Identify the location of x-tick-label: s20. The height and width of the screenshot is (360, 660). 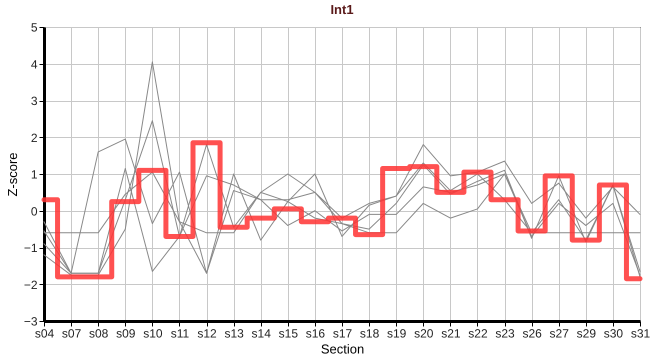
(424, 333).